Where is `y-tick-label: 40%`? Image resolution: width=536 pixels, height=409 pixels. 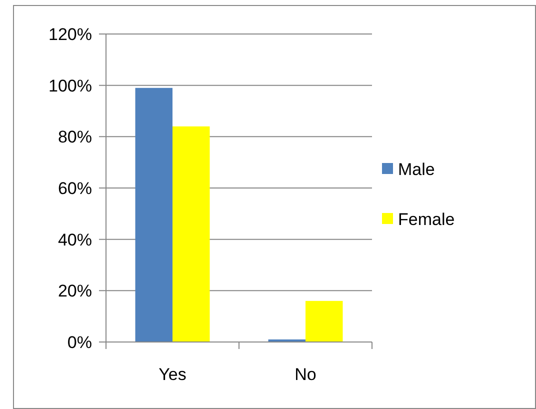
y-tick-label: 40% is located at coordinates (75, 240).